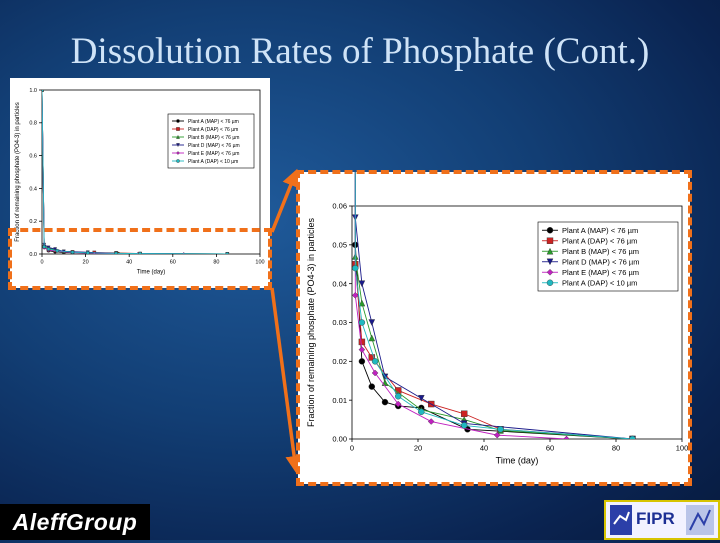 This screenshot has height=543, width=720. What do you see at coordinates (339, 400) in the screenshot?
I see `y-tick-label: 0.01` at bounding box center [339, 400].